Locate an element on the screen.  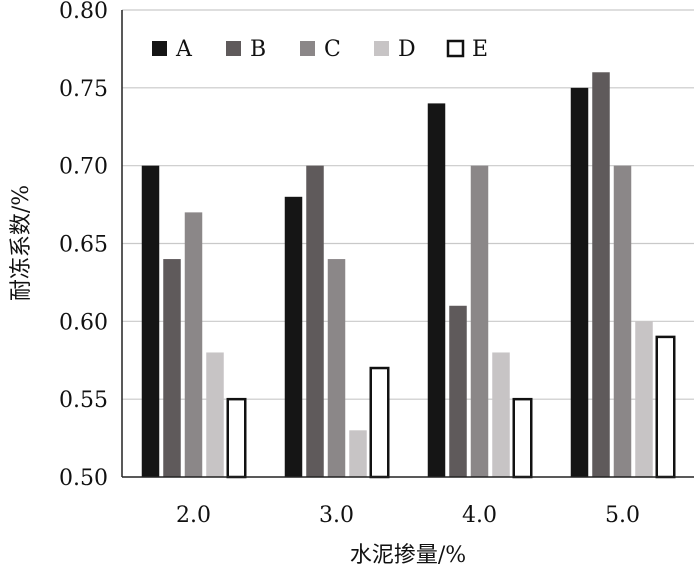
y-tick-labels: 0.50 0.55 0.60 0.65 0.70 0.75 0.80 is located at coordinates (83, 245).